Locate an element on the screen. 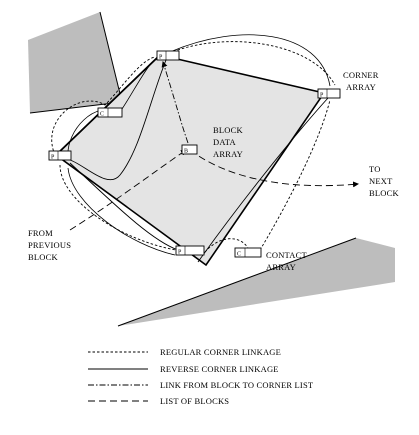  contact-edge-bottom-right is located at coordinates (237, 282).